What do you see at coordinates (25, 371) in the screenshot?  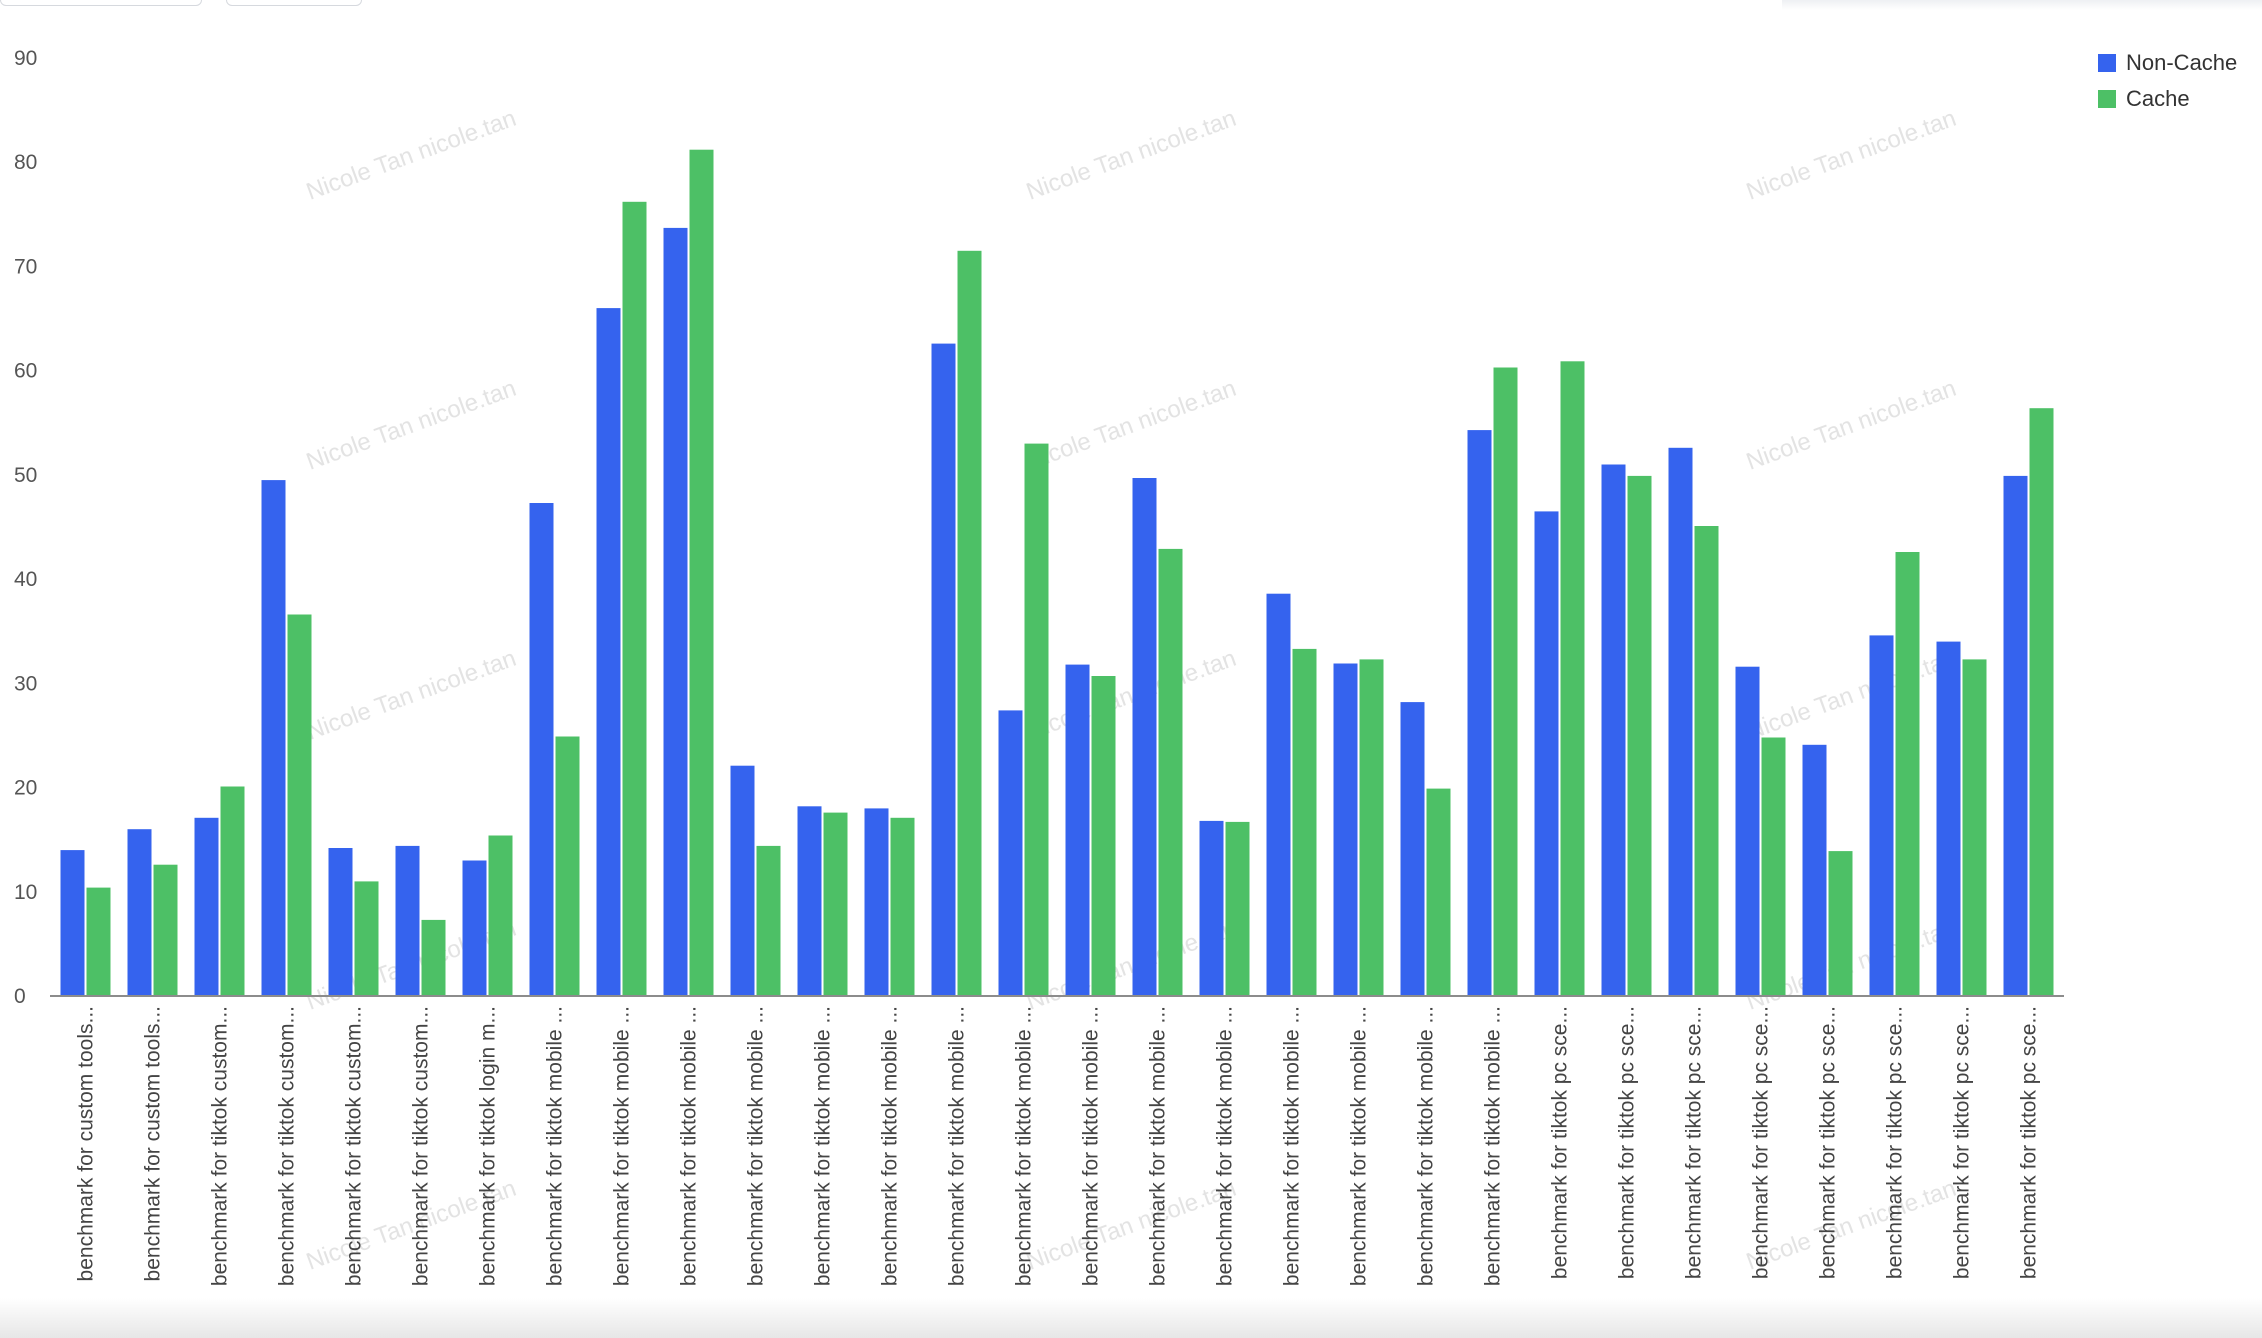 I see `y-tick-label: 60` at bounding box center [25, 371].